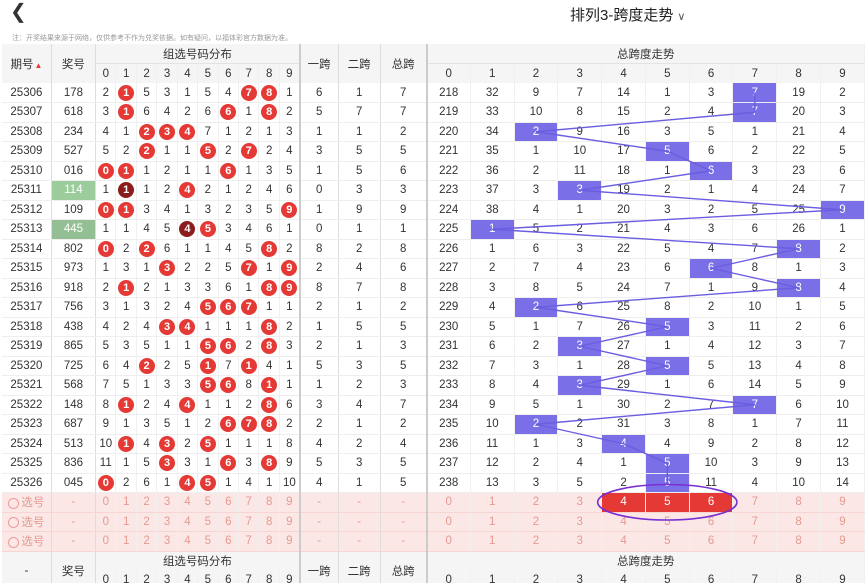  What do you see at coordinates (433, 132) in the screenshot?
I see `draw-row: 25308 234 4 1 2 3 4 7 1 2 1 3 1 1 2 220 34 2 9 16 3 5 1 21 4` at bounding box center [433, 132].